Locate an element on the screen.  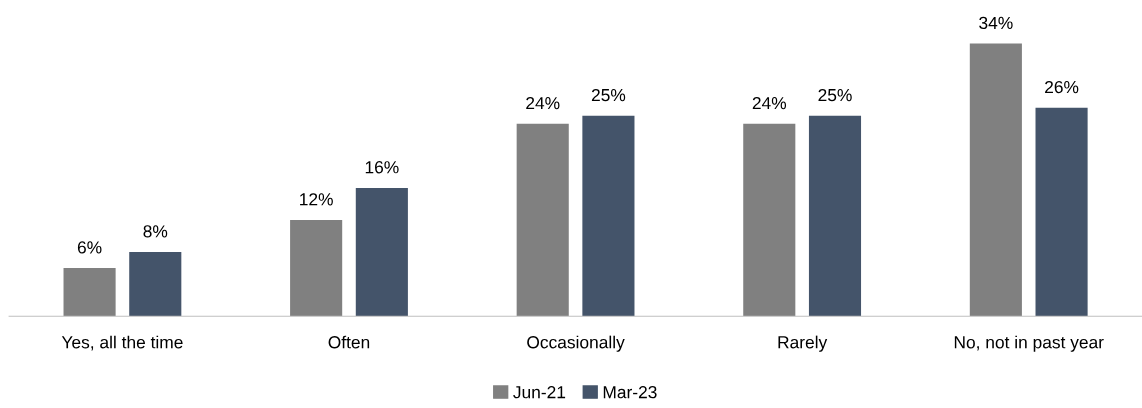
legend-label: Mar-23 is located at coordinates (630, 392).